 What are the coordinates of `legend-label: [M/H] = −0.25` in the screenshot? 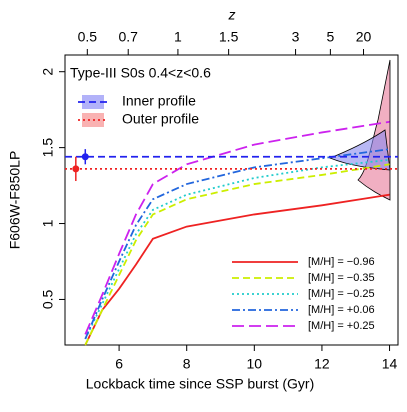 It's located at (341, 294).